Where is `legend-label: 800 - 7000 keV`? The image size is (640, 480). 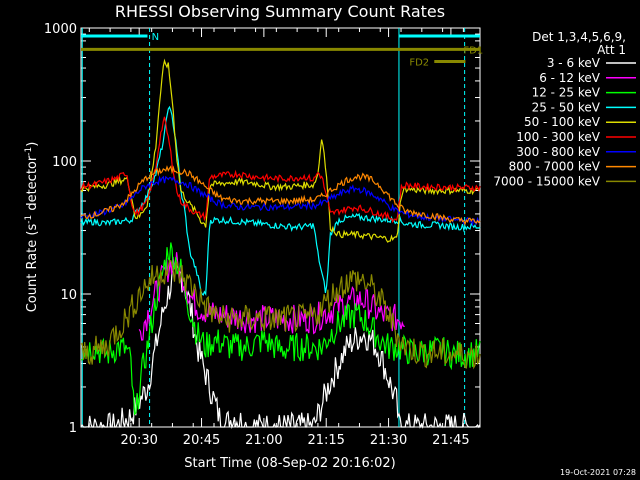 legend-label: 800 - 7000 keV is located at coordinates (555, 167).